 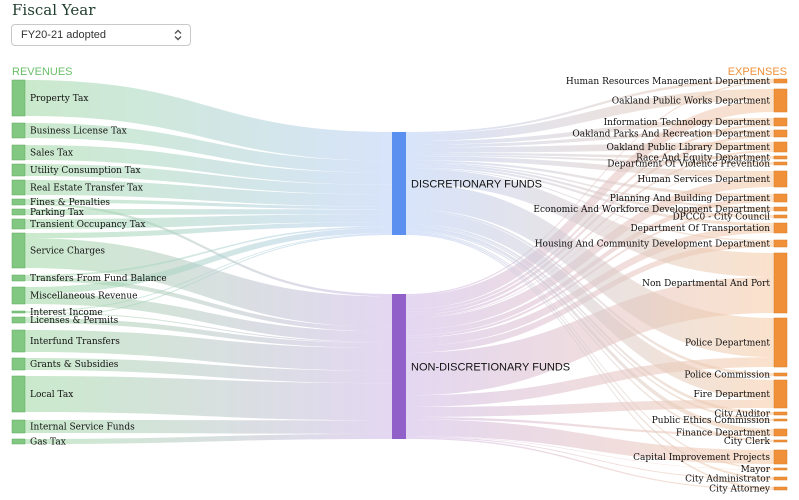 What do you see at coordinates (208, 438) in the screenshot?
I see `link-gas-tax-to-non-discretionary` at bounding box center [208, 438].